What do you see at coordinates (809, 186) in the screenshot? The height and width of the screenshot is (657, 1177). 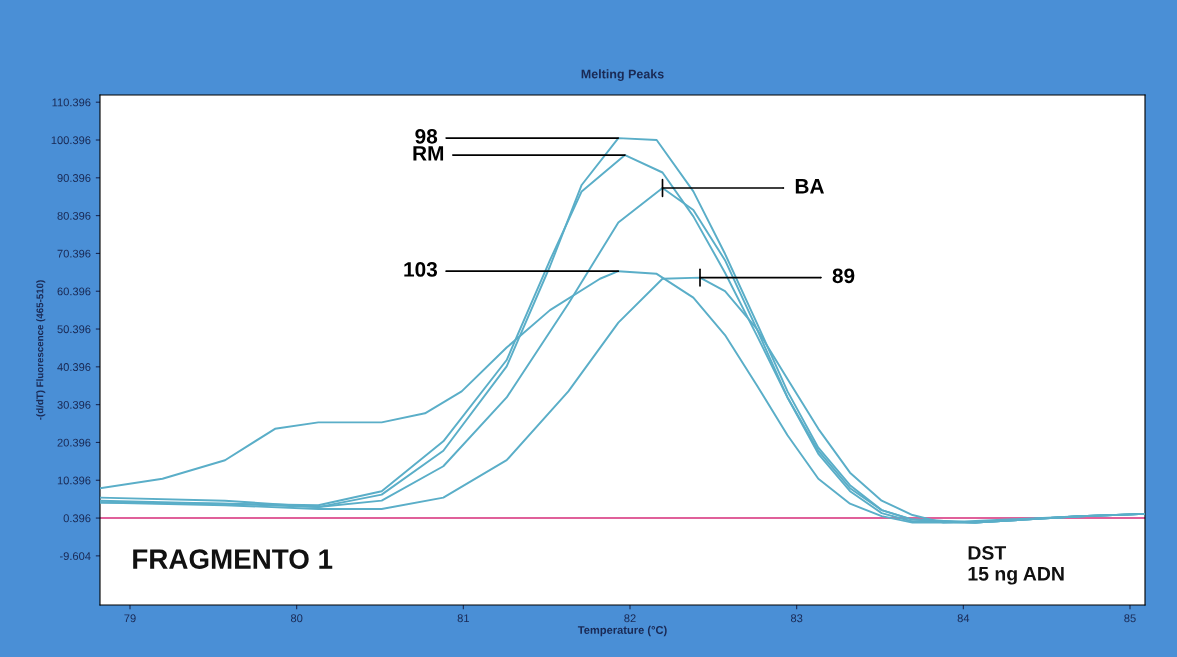 I see `annotation: BA` at bounding box center [809, 186].